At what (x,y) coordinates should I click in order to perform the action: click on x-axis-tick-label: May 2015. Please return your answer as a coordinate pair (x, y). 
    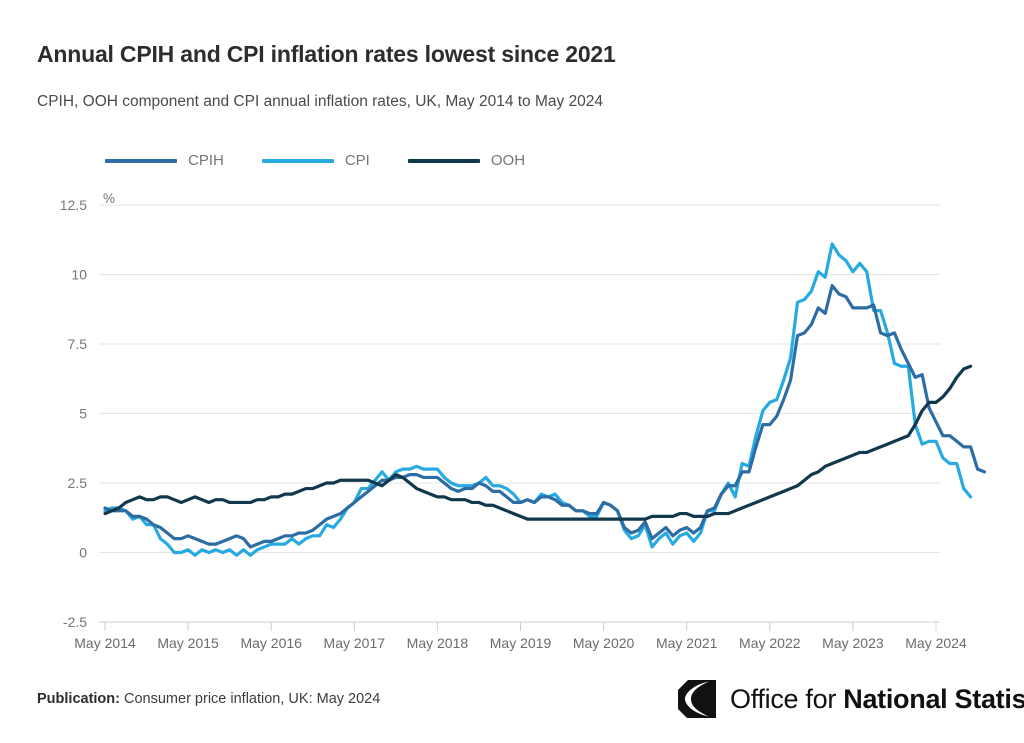
    Looking at the image, I should click on (188, 643).